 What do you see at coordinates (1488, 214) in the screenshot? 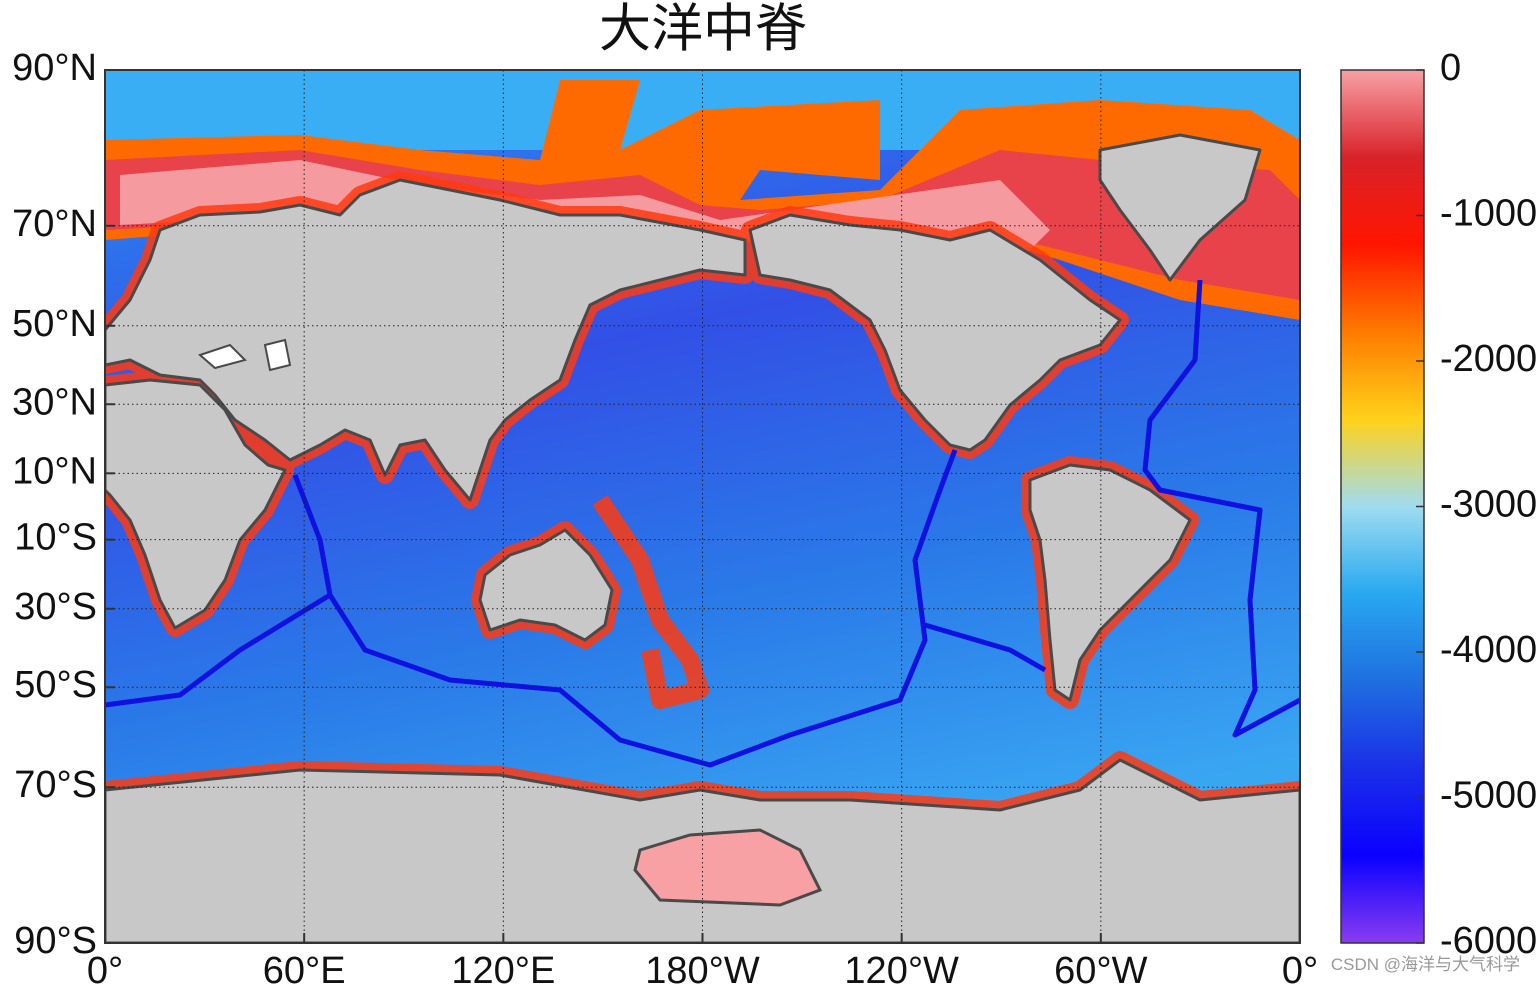
I see `colorbar-tick-label: -1000` at bounding box center [1488, 214].